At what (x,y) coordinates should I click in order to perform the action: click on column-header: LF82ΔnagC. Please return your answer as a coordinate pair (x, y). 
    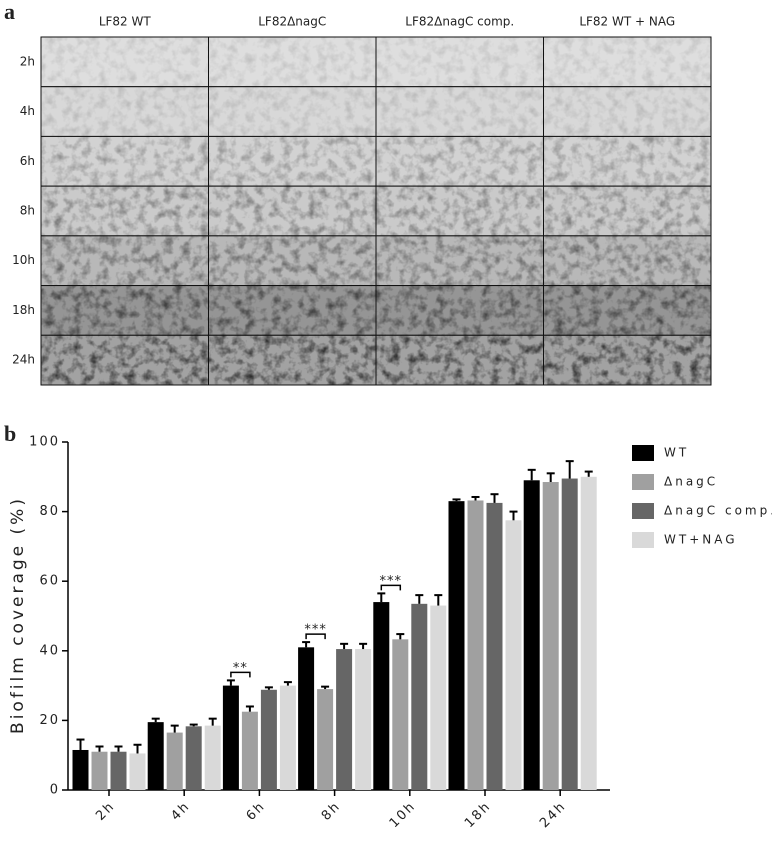
    Looking at the image, I should click on (292, 22).